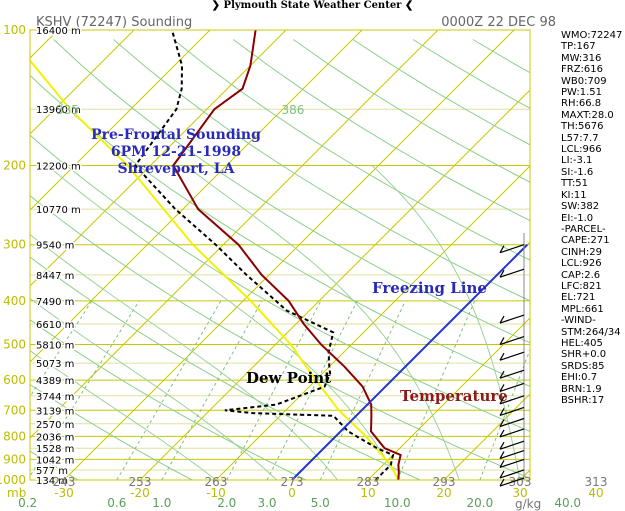 This screenshot has height=511, width=625. Describe the element at coordinates (55, 425) in the screenshot. I see `height-label: 2570 m` at that location.